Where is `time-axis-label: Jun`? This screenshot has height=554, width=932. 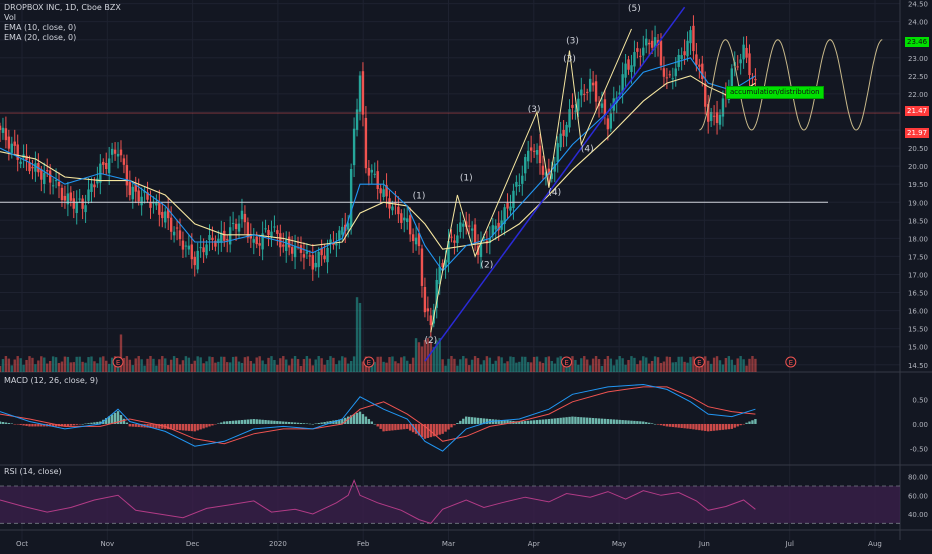 time-axis-label: Jun is located at coordinates (704, 544).